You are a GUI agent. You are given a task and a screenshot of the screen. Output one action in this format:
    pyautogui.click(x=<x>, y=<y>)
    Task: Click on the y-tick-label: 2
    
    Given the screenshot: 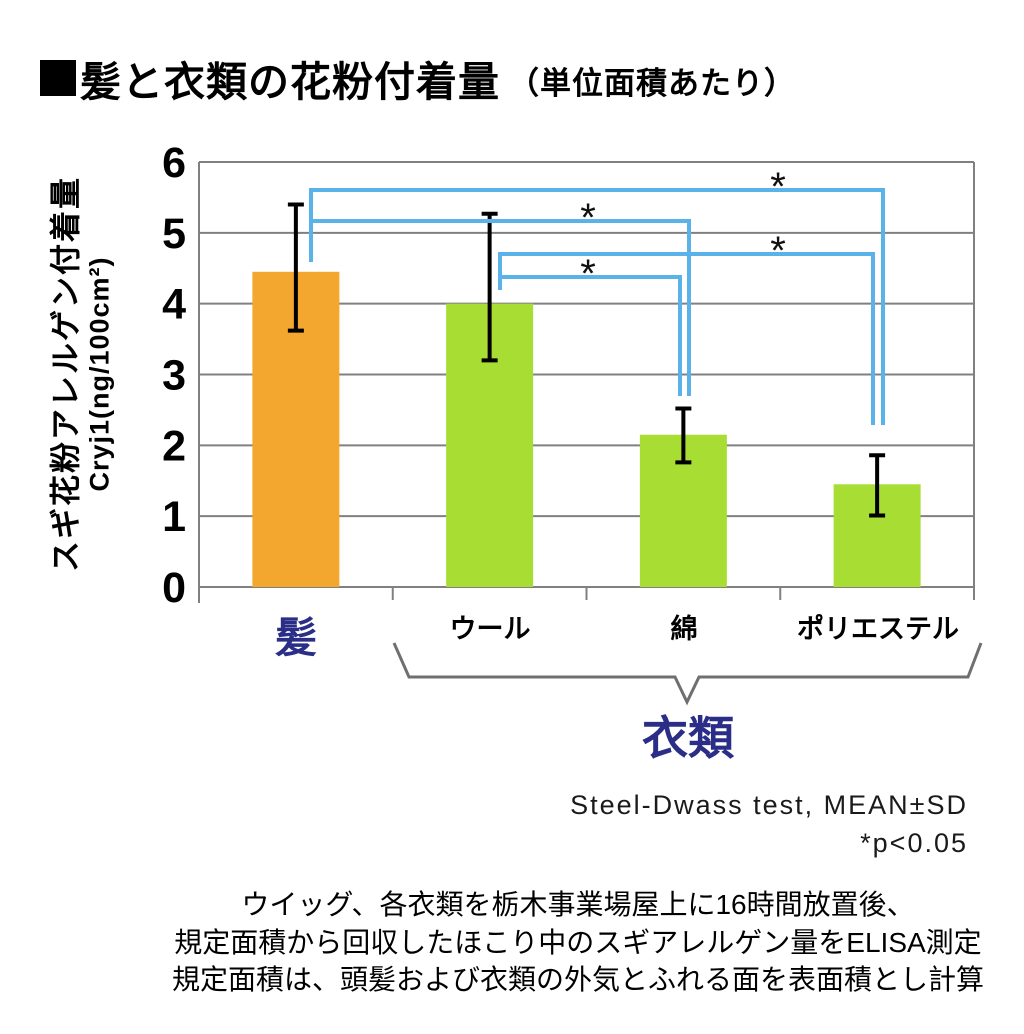 What is the action you would take?
    pyautogui.click(x=174, y=446)
    